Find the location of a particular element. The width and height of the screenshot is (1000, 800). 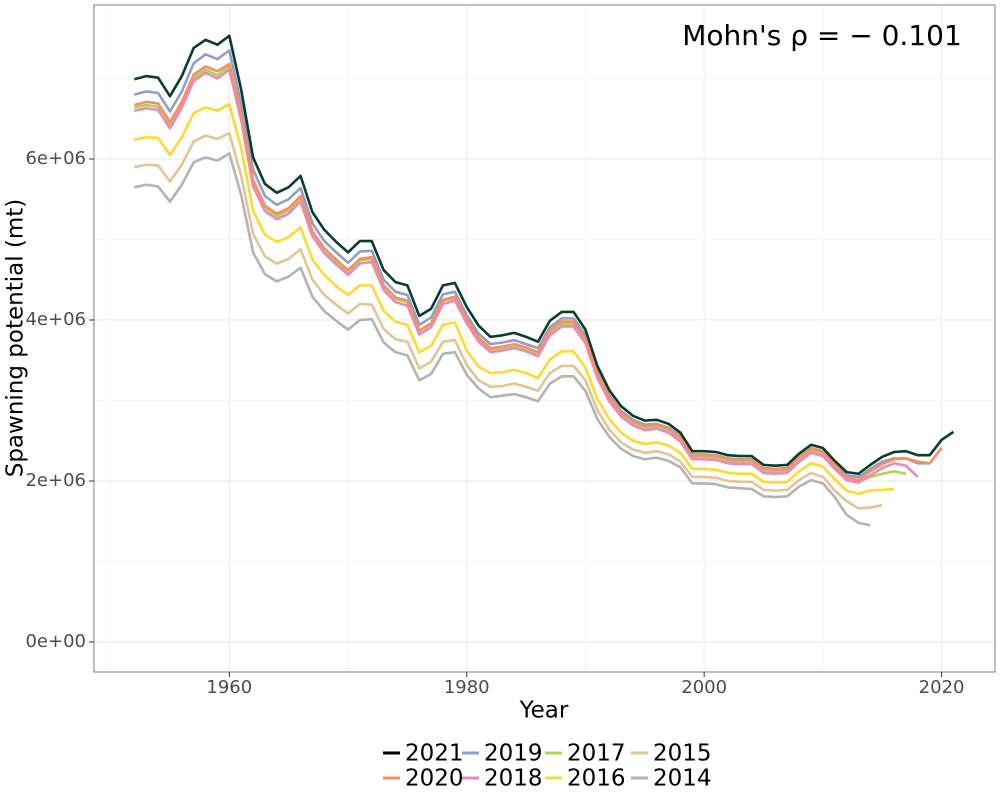

y-tick-label: 2e+06 is located at coordinates (55, 480).